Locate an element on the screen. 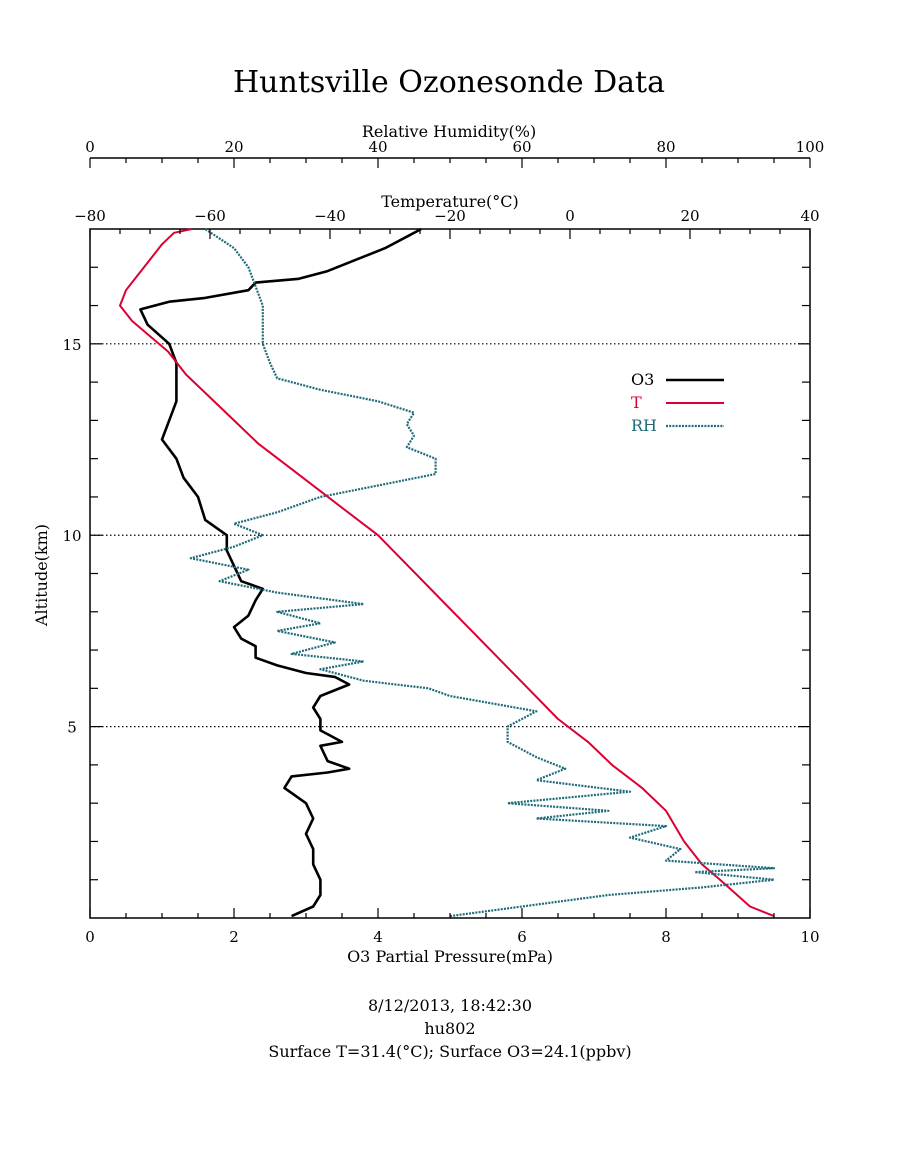 The image size is (900, 1150). temp-tick-label: −20 is located at coordinates (450, 216).